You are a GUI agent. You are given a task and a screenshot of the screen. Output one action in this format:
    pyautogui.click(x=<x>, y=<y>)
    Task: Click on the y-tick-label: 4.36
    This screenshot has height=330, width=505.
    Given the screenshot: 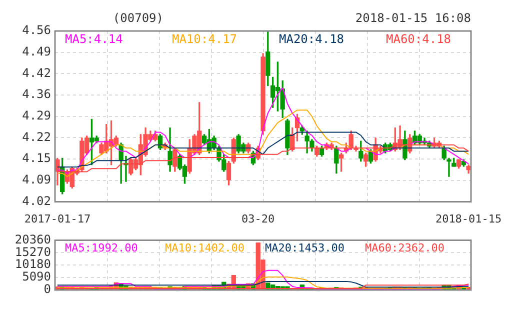 What is the action you would take?
    pyautogui.click(x=36, y=94)
    